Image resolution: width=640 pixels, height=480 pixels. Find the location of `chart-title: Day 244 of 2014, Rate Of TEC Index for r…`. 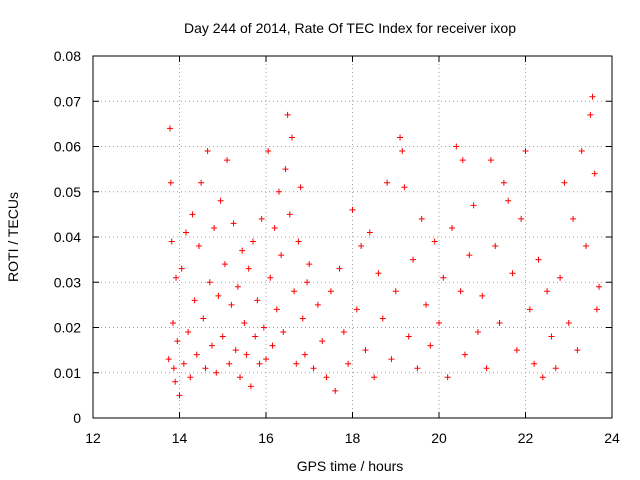

chart-title: Day 244 of 2014, Rate Of TEC Index for r… is located at coordinates (350, 28).